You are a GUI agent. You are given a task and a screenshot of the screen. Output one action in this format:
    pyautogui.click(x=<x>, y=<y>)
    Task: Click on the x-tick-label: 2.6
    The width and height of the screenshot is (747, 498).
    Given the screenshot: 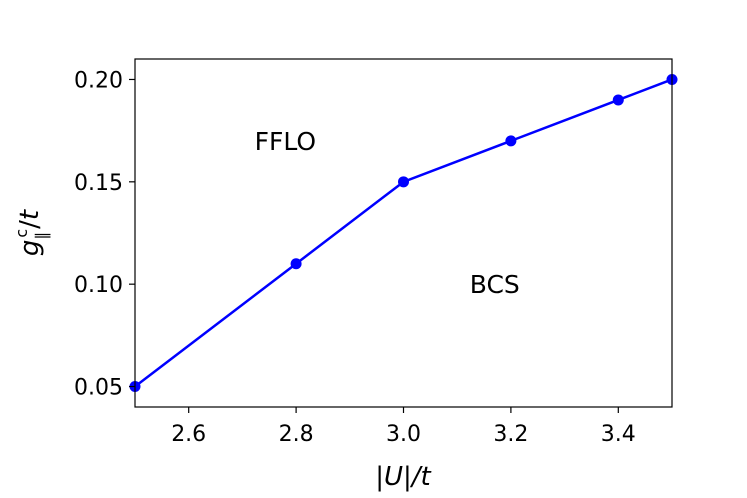 What is the action you would take?
    pyautogui.click(x=188, y=434)
    